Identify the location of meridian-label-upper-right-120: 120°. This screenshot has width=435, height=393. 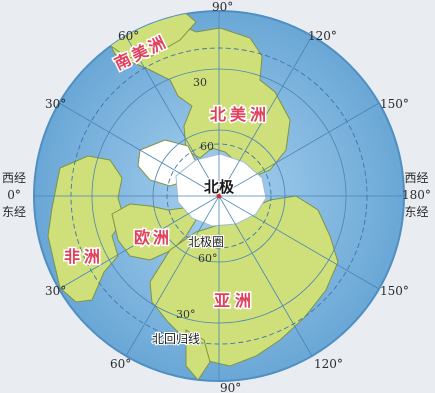
(322, 36).